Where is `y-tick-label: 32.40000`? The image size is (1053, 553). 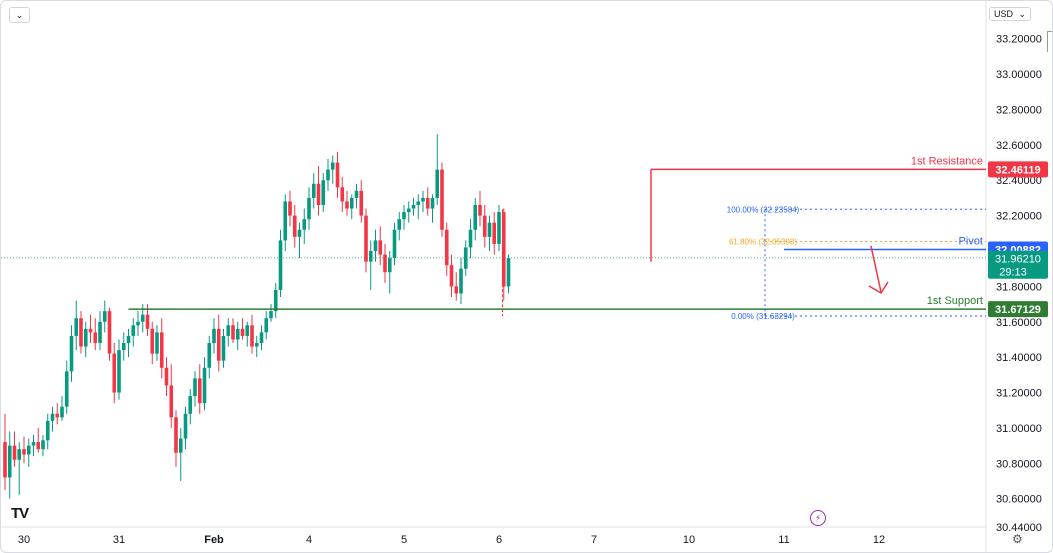 y-tick-label: 32.40000 is located at coordinates (1019, 181).